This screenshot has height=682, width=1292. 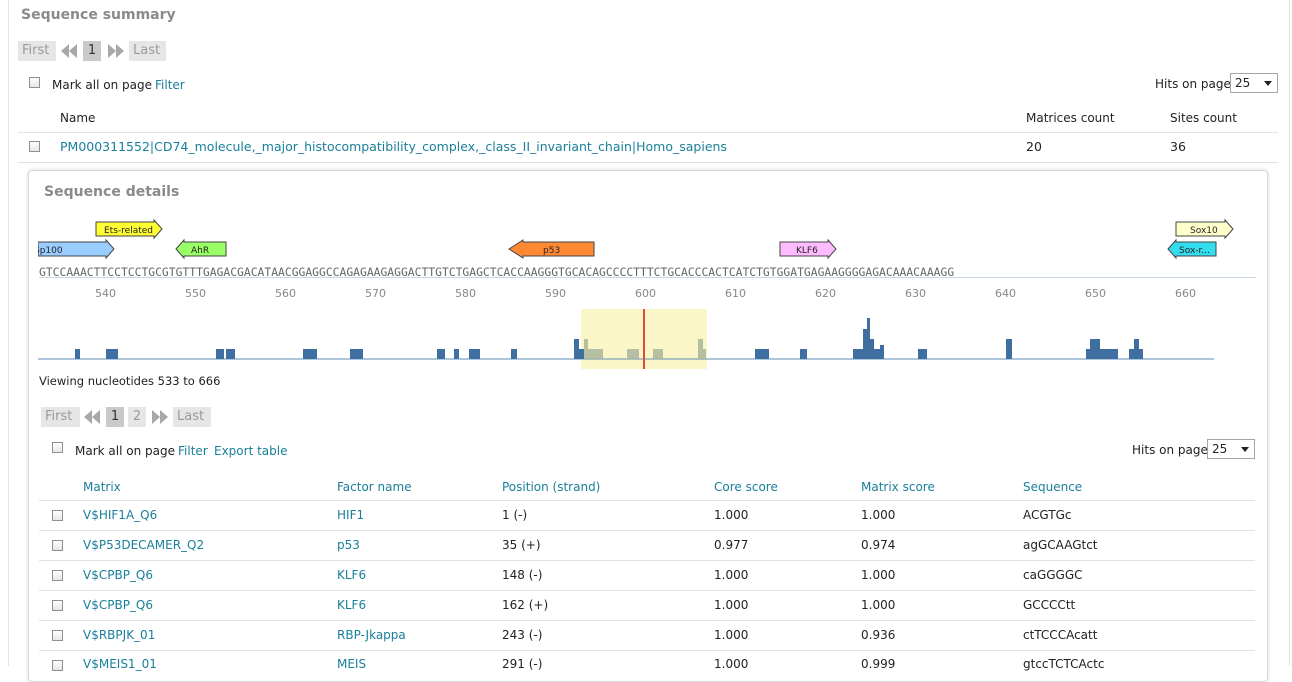 I want to click on sequence-cell: gtccTCTCActc, so click(x=1064, y=664).